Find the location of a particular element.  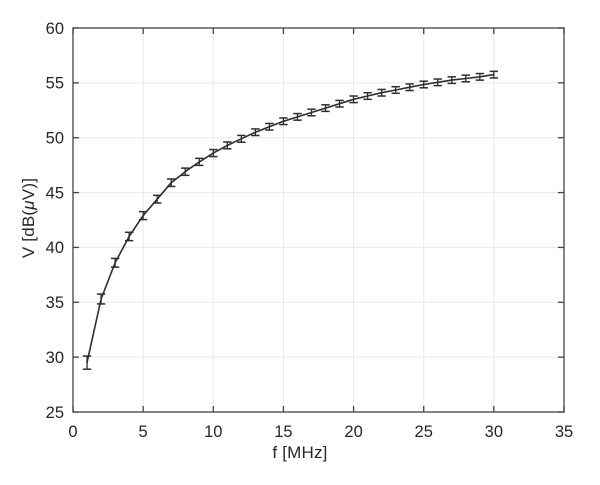

x-tick-labels: 0 5 10 15 20 25 30 35 is located at coordinates (320, 432).